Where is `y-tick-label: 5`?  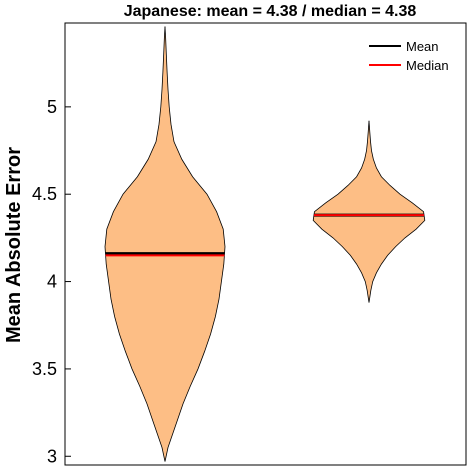
y-tick-label: 5 is located at coordinates (52, 107).